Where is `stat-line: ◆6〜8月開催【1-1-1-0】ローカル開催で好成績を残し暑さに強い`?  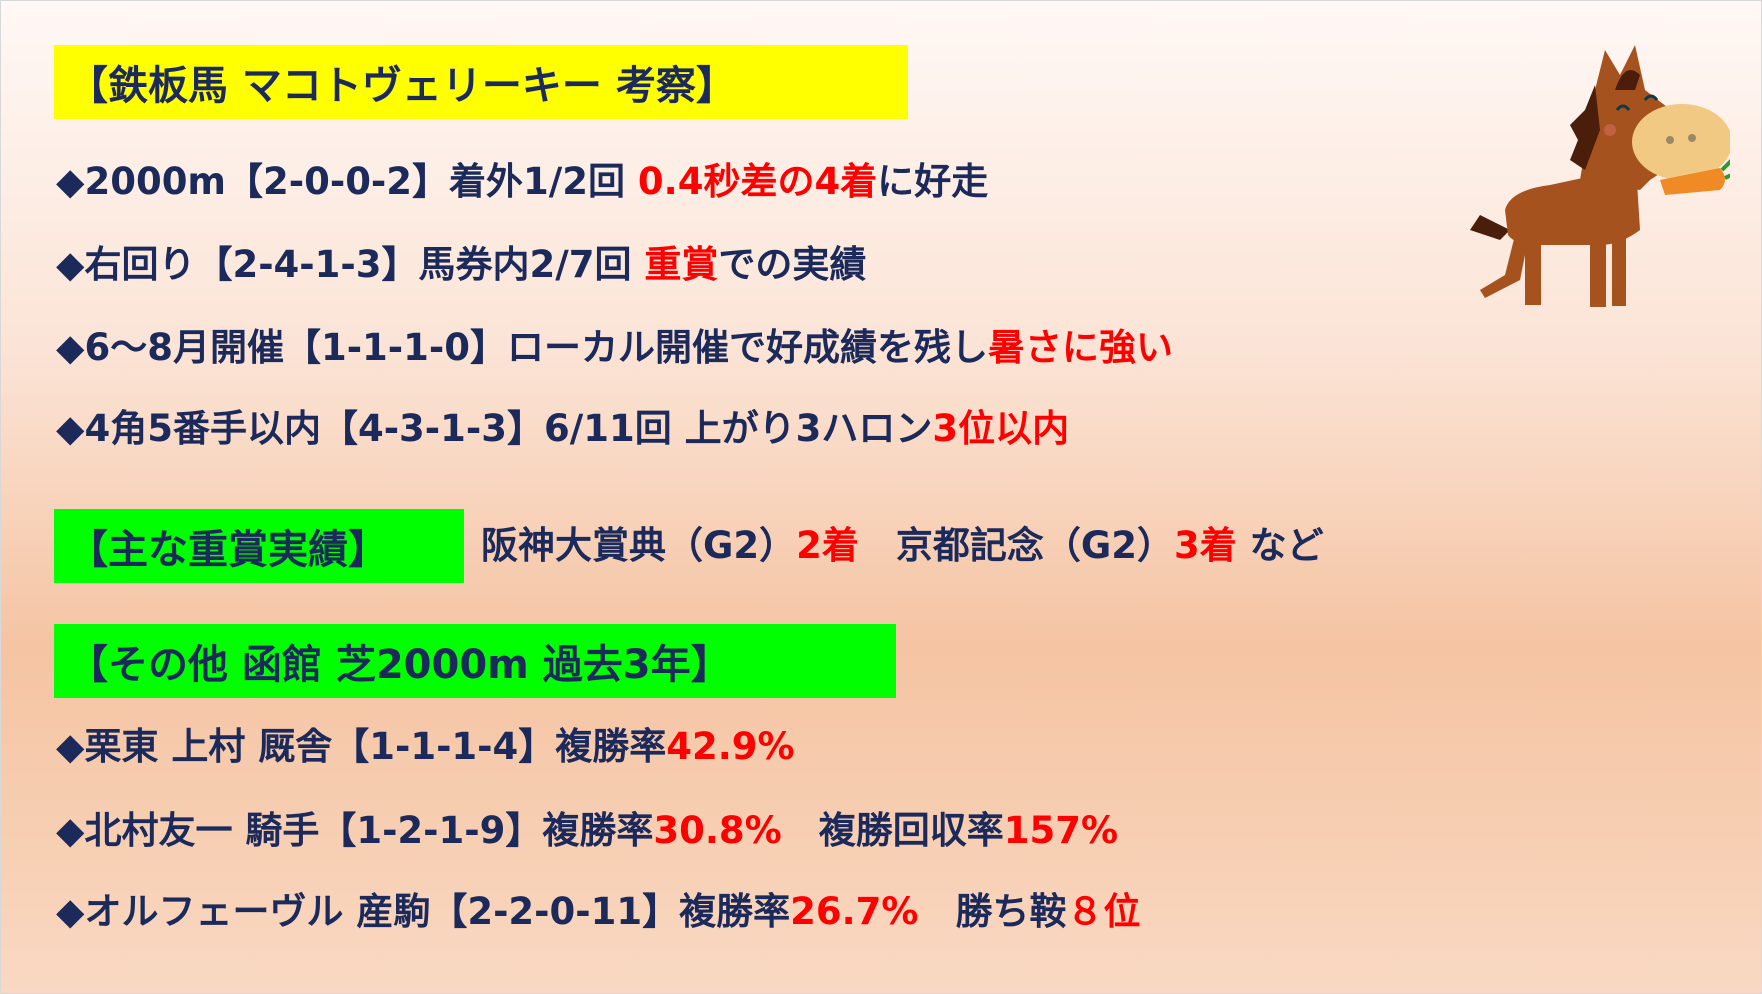
stat-line: ◆6〜8月開催【1-1-1-0】ローカル開催で好成績を残し暑さに強い is located at coordinates (614, 348).